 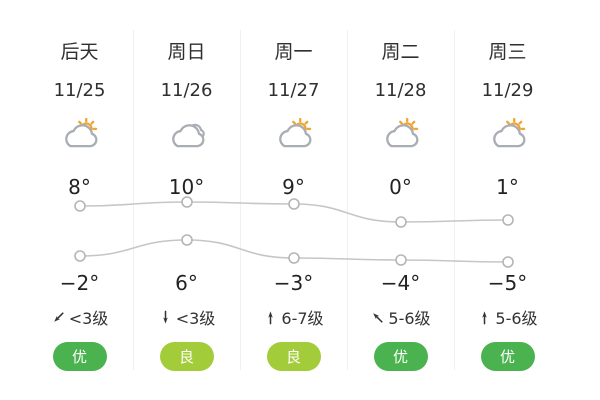 I want to click on day-label: 周日, so click(x=186, y=51).